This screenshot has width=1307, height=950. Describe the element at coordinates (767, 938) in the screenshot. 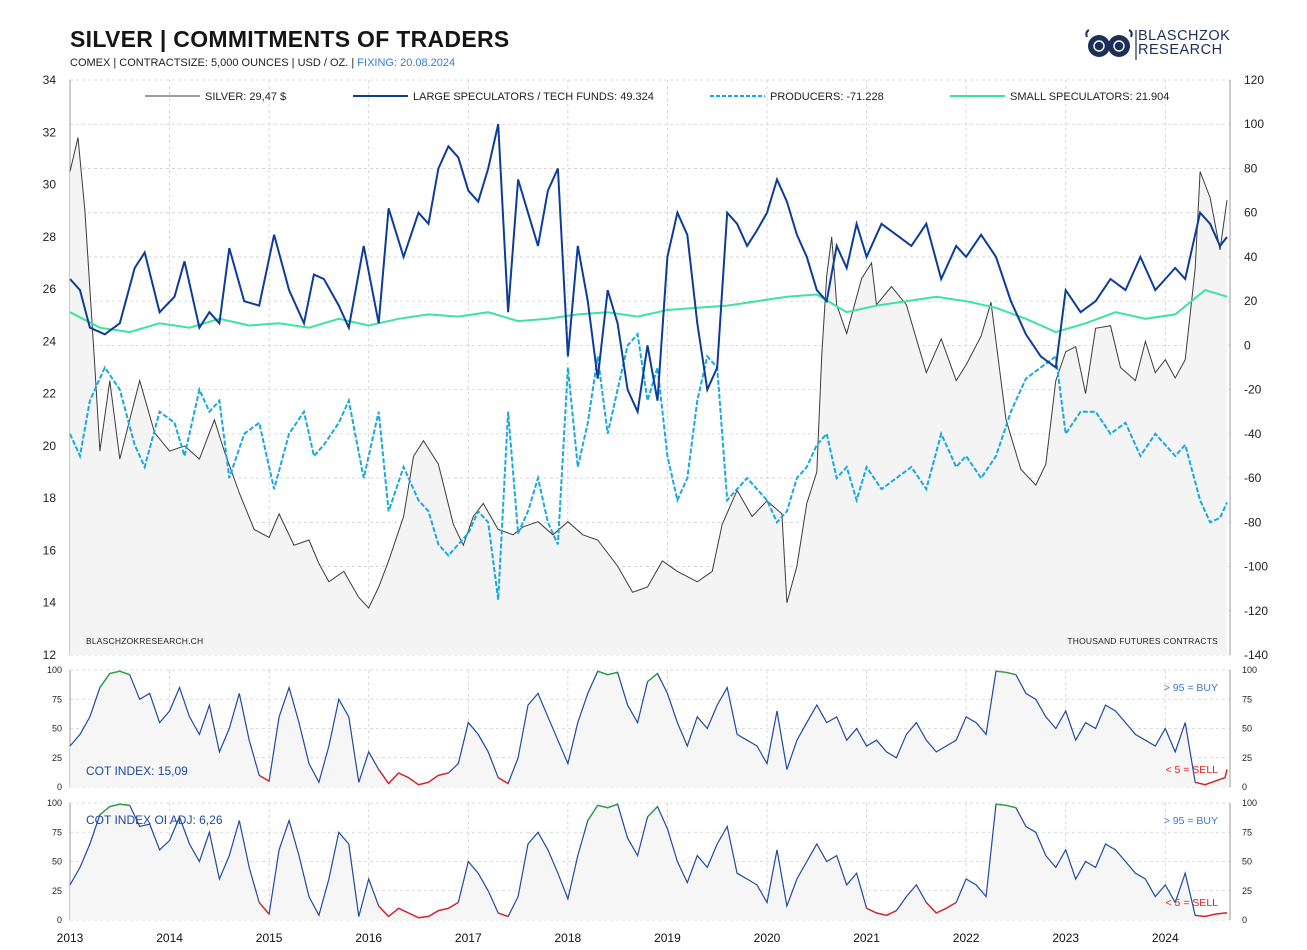

I see `x-tick-label: 2020` at that location.